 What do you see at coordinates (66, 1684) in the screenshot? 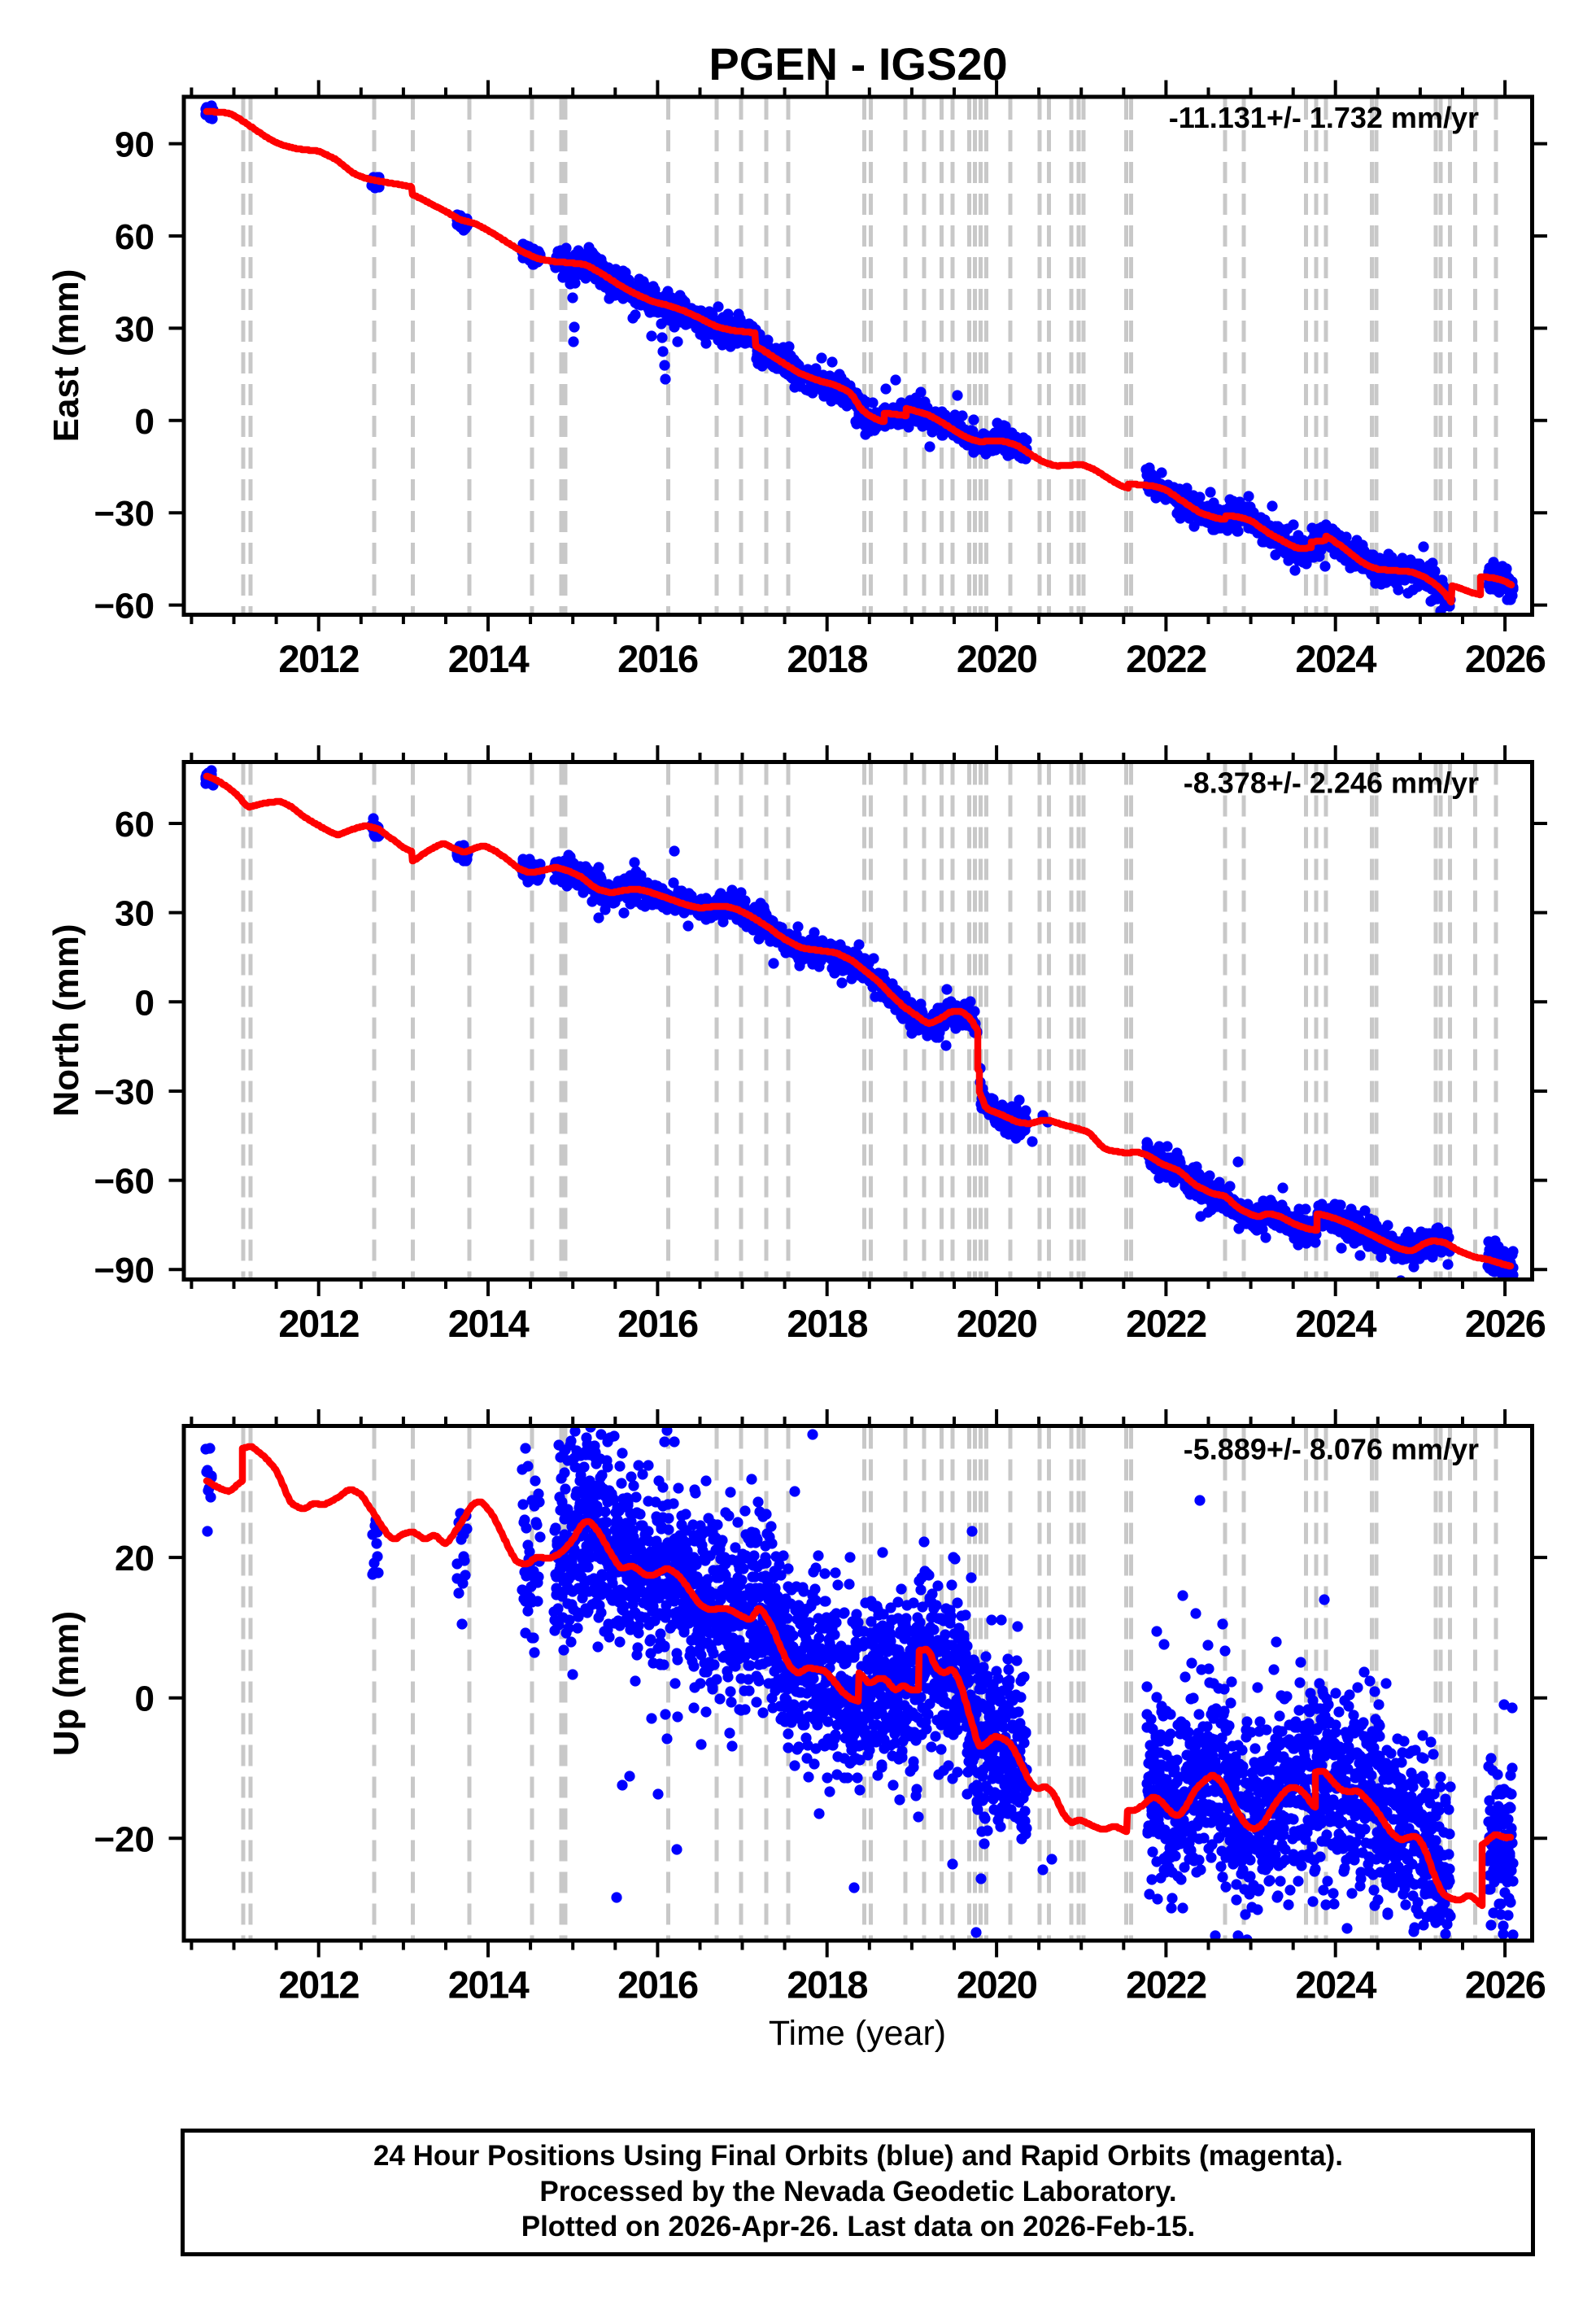
I see `svg-text: Up (mm)` at bounding box center [66, 1684].